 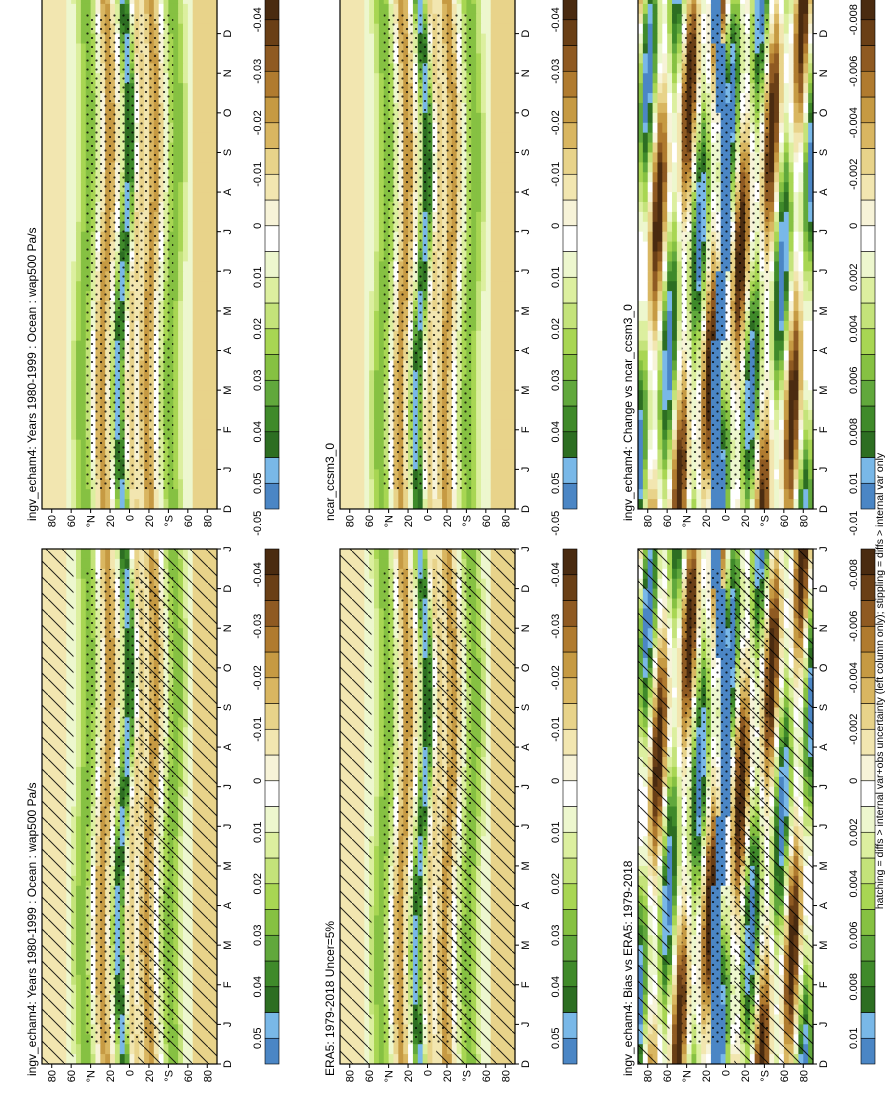 I want to click on colorbar-label: 0.03, so click(x=258, y=935).